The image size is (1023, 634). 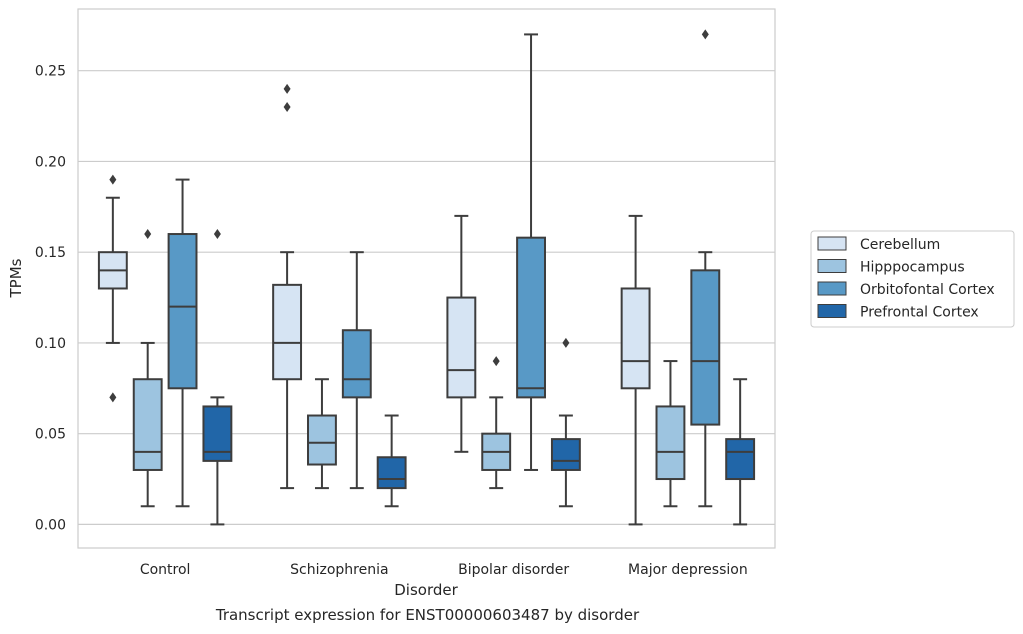 I want to click on y-tick-label: 0.20, so click(x=50, y=162).